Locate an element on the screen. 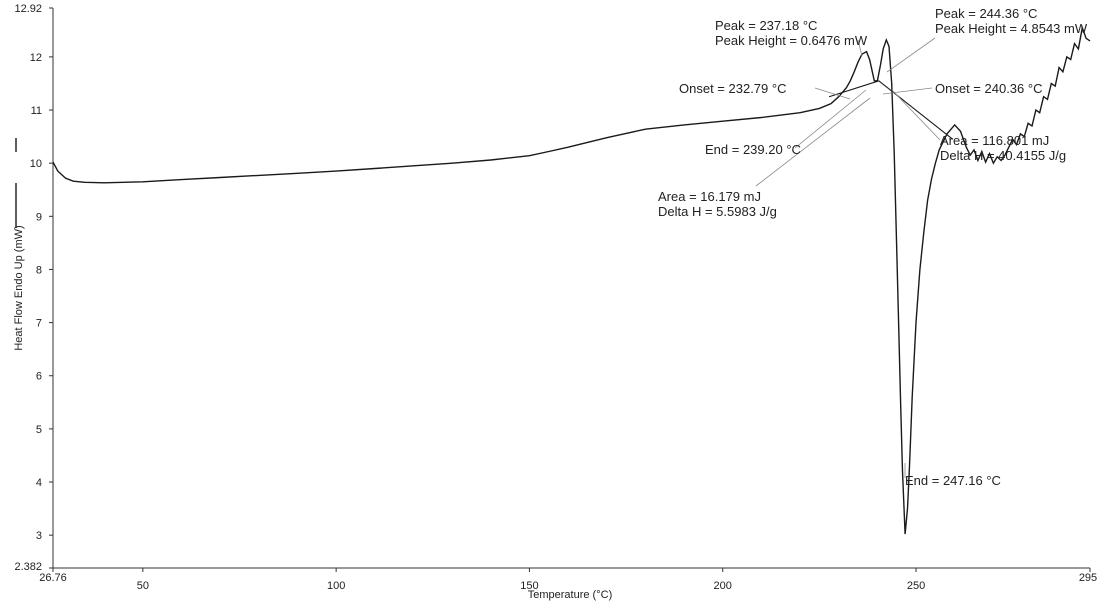 This screenshot has width=1106, height=608. y-tick-label: 9 is located at coordinates (39, 217).